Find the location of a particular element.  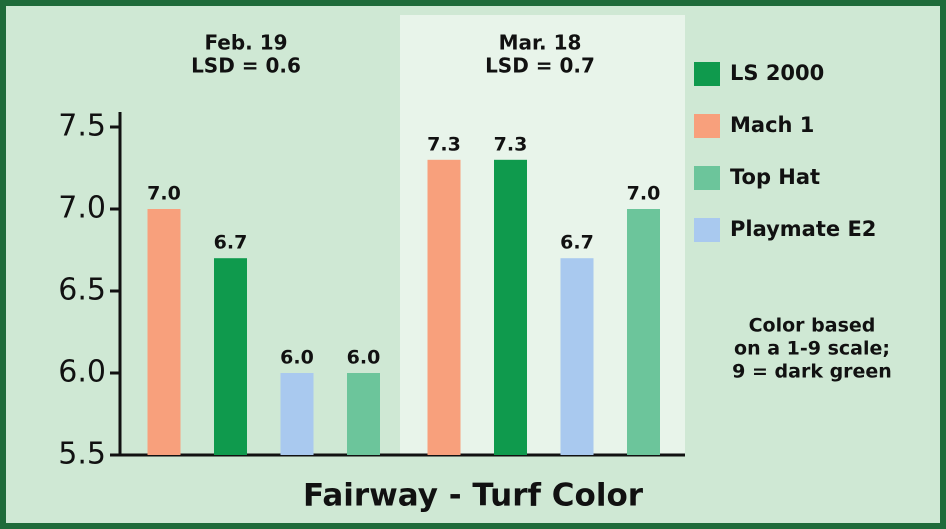

y-tick-label: 6.5 is located at coordinates (82, 290).